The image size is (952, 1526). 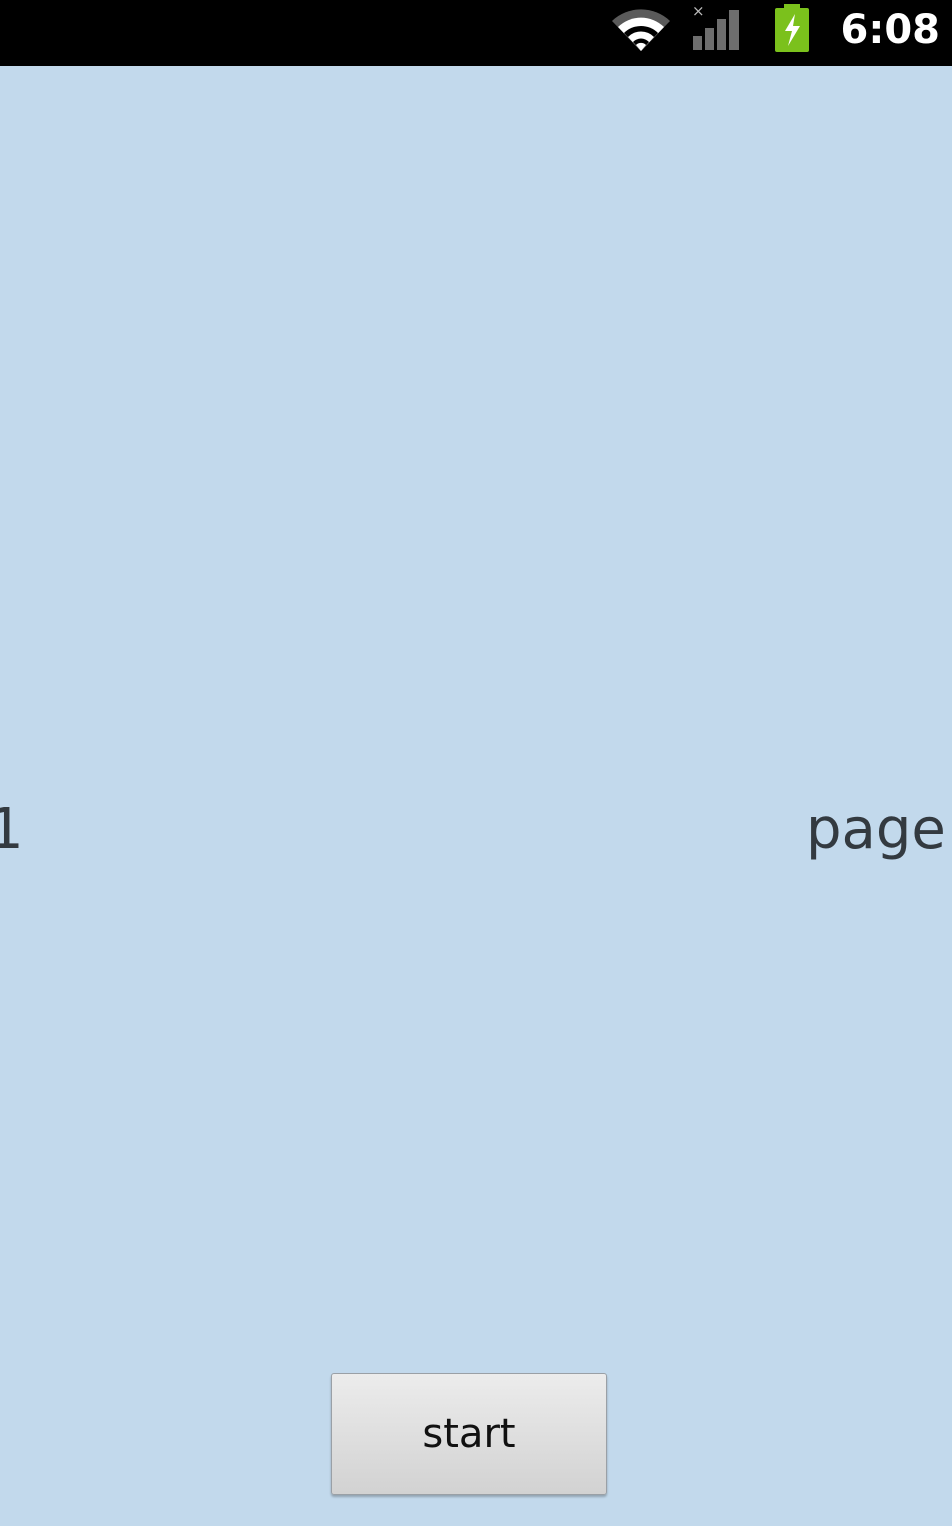 I want to click on status-clock: 6:08, so click(x=890, y=30).